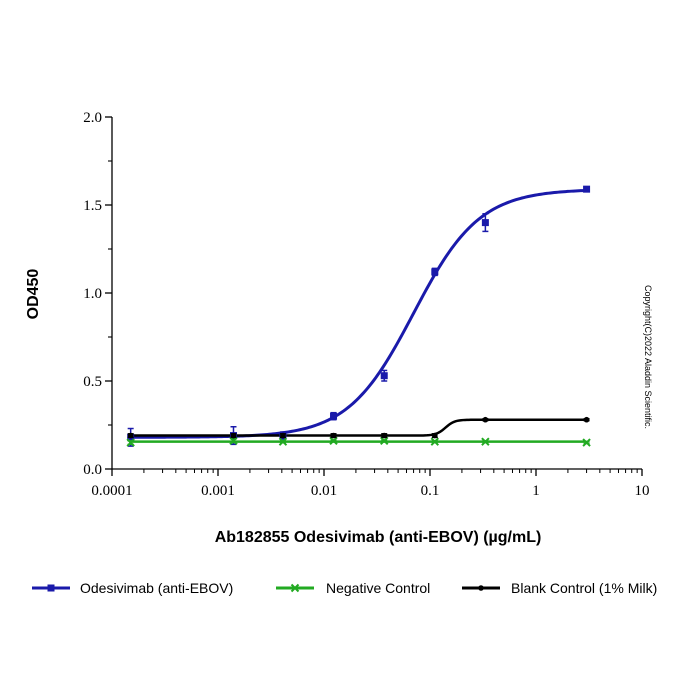 The height and width of the screenshot is (700, 700). Describe the element at coordinates (92, 118) in the screenshot. I see `y-tick-label: 2.0` at that location.